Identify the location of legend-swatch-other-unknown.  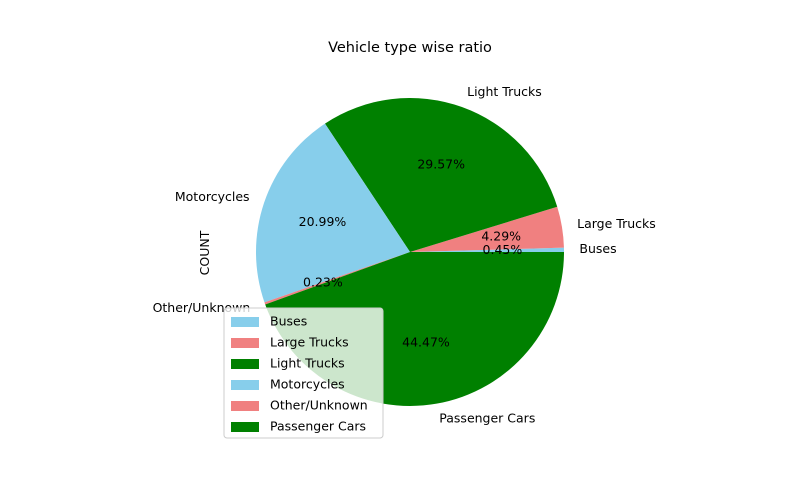
(245, 406).